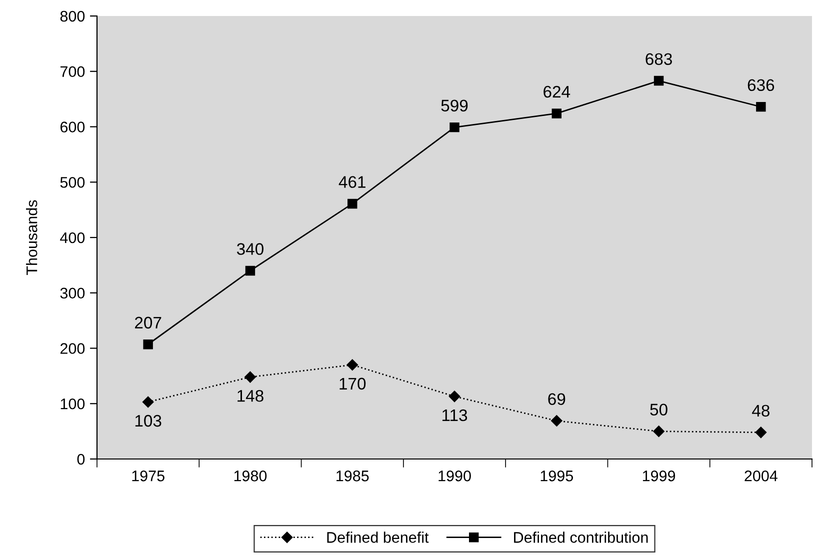 This screenshot has width=823, height=555. What do you see at coordinates (378, 537) in the screenshot?
I see `legend-label: Defined benefit` at bounding box center [378, 537].